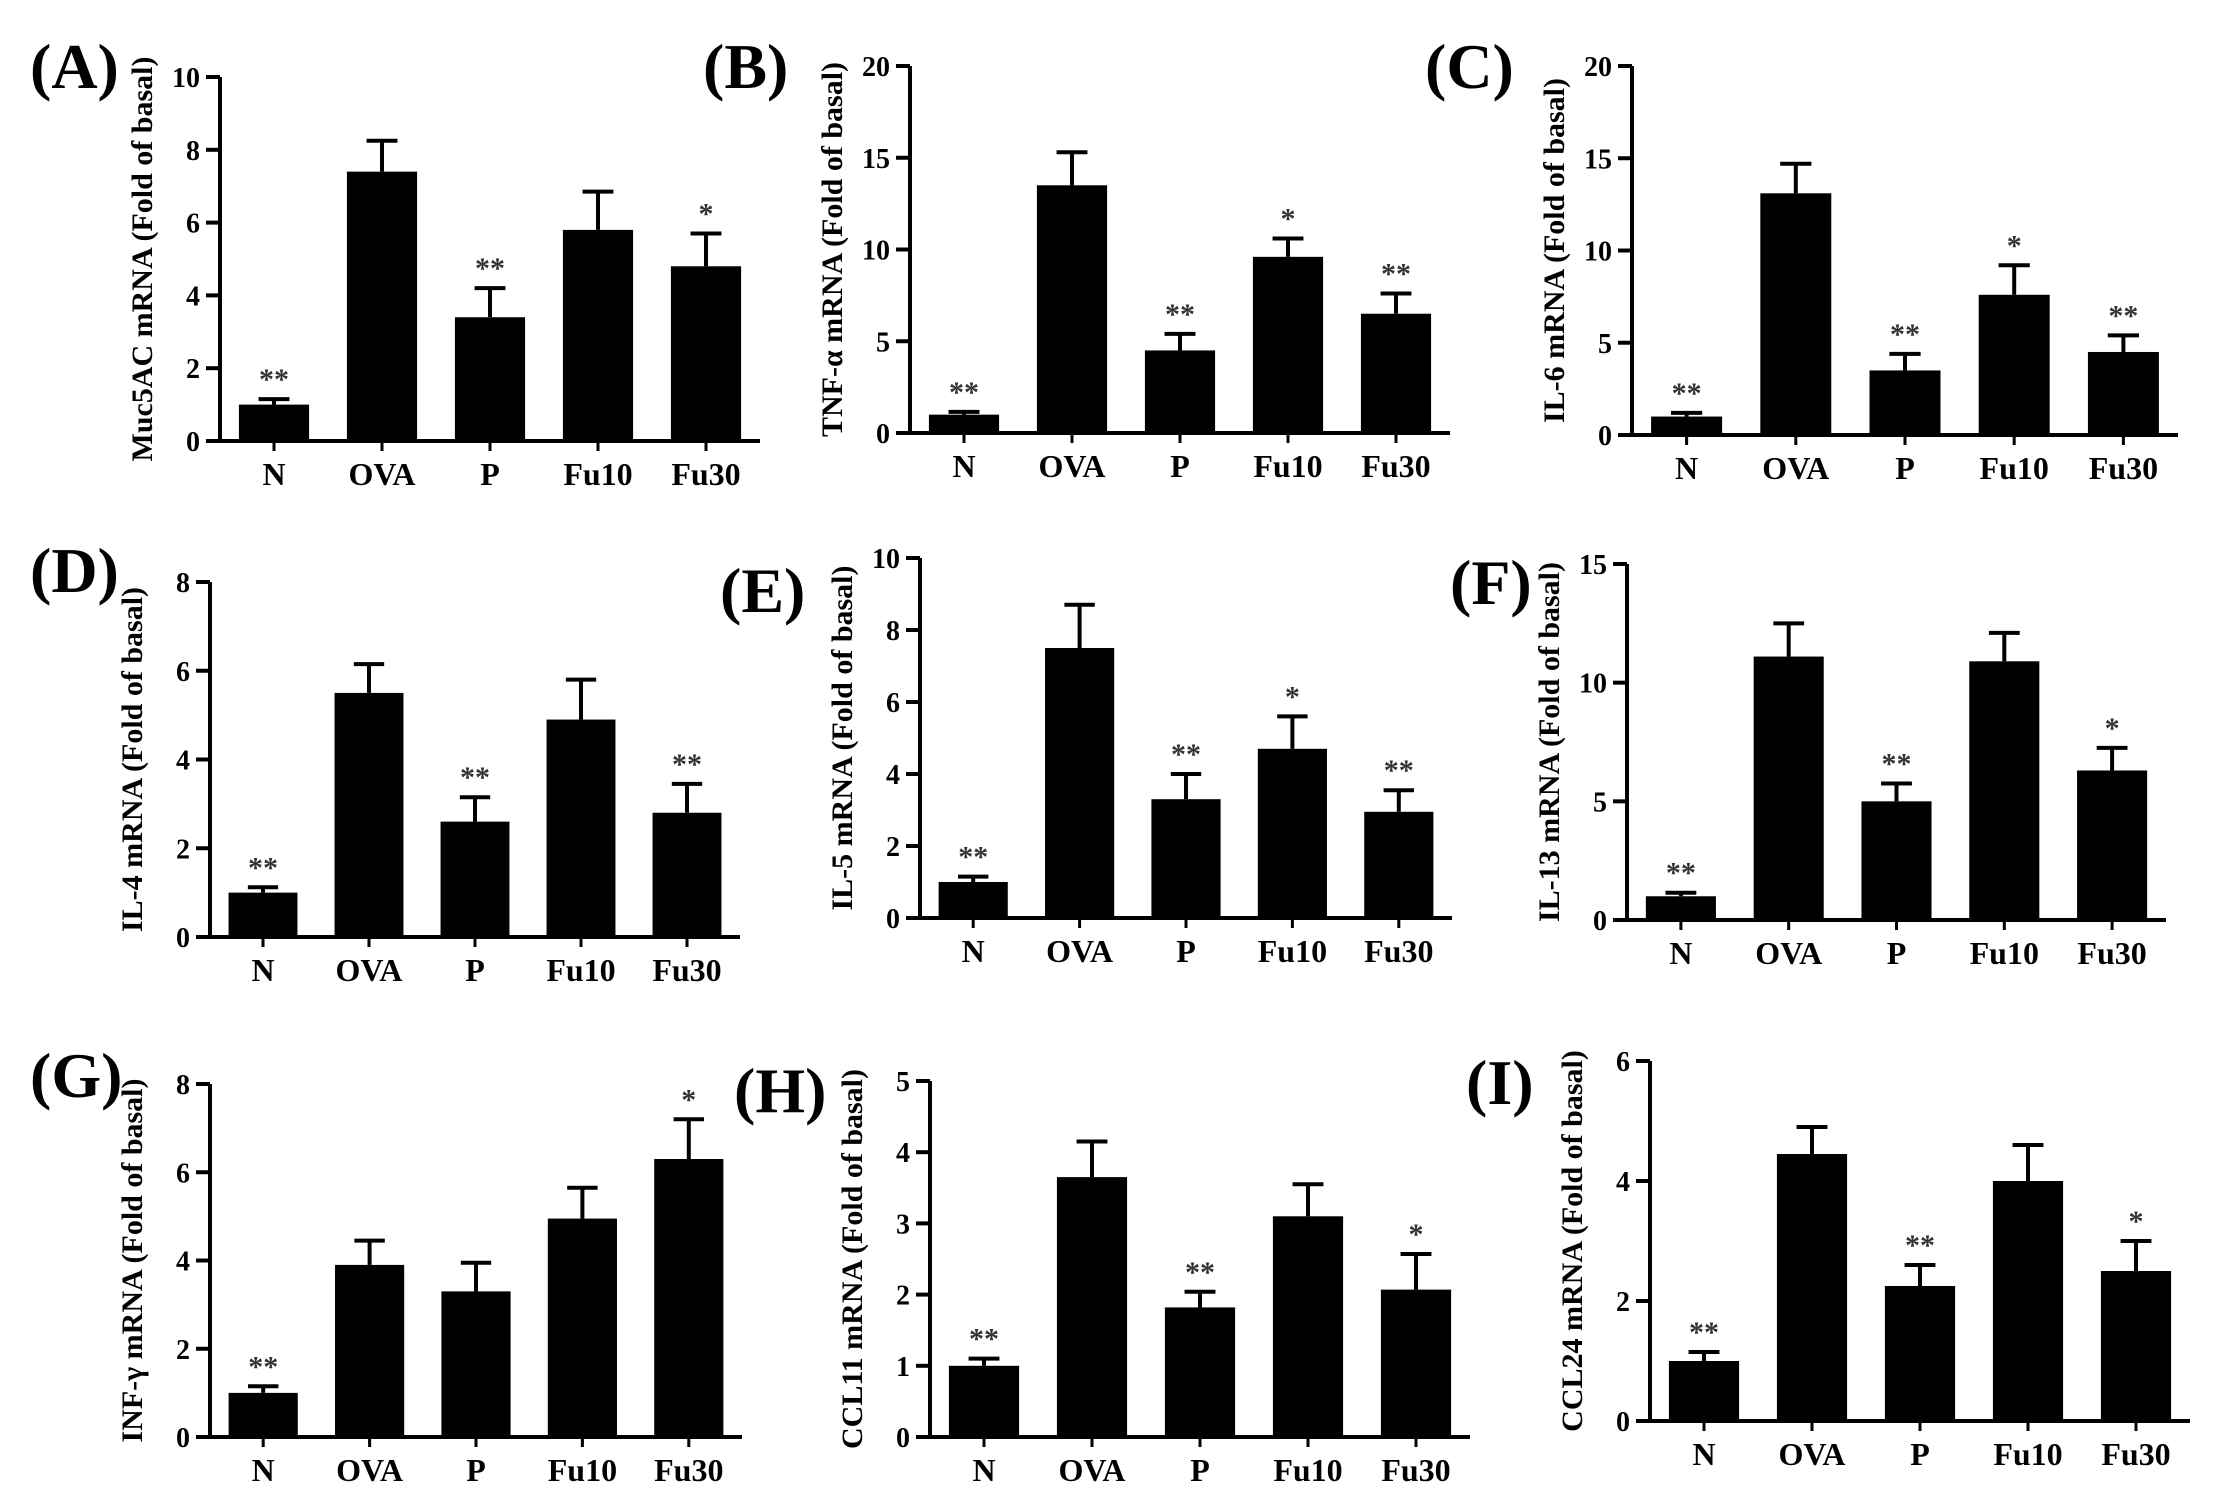  What do you see at coordinates (1593, 565) in the screenshot?
I see `y-tick-label: 15` at bounding box center [1593, 565].